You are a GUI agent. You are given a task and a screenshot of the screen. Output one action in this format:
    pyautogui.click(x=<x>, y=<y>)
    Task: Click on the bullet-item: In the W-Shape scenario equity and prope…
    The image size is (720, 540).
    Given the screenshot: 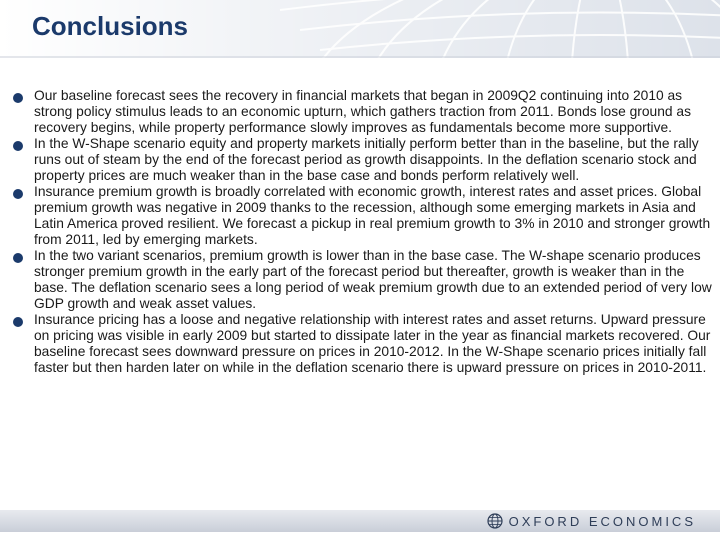 What is the action you would take?
    pyautogui.click(x=362, y=160)
    